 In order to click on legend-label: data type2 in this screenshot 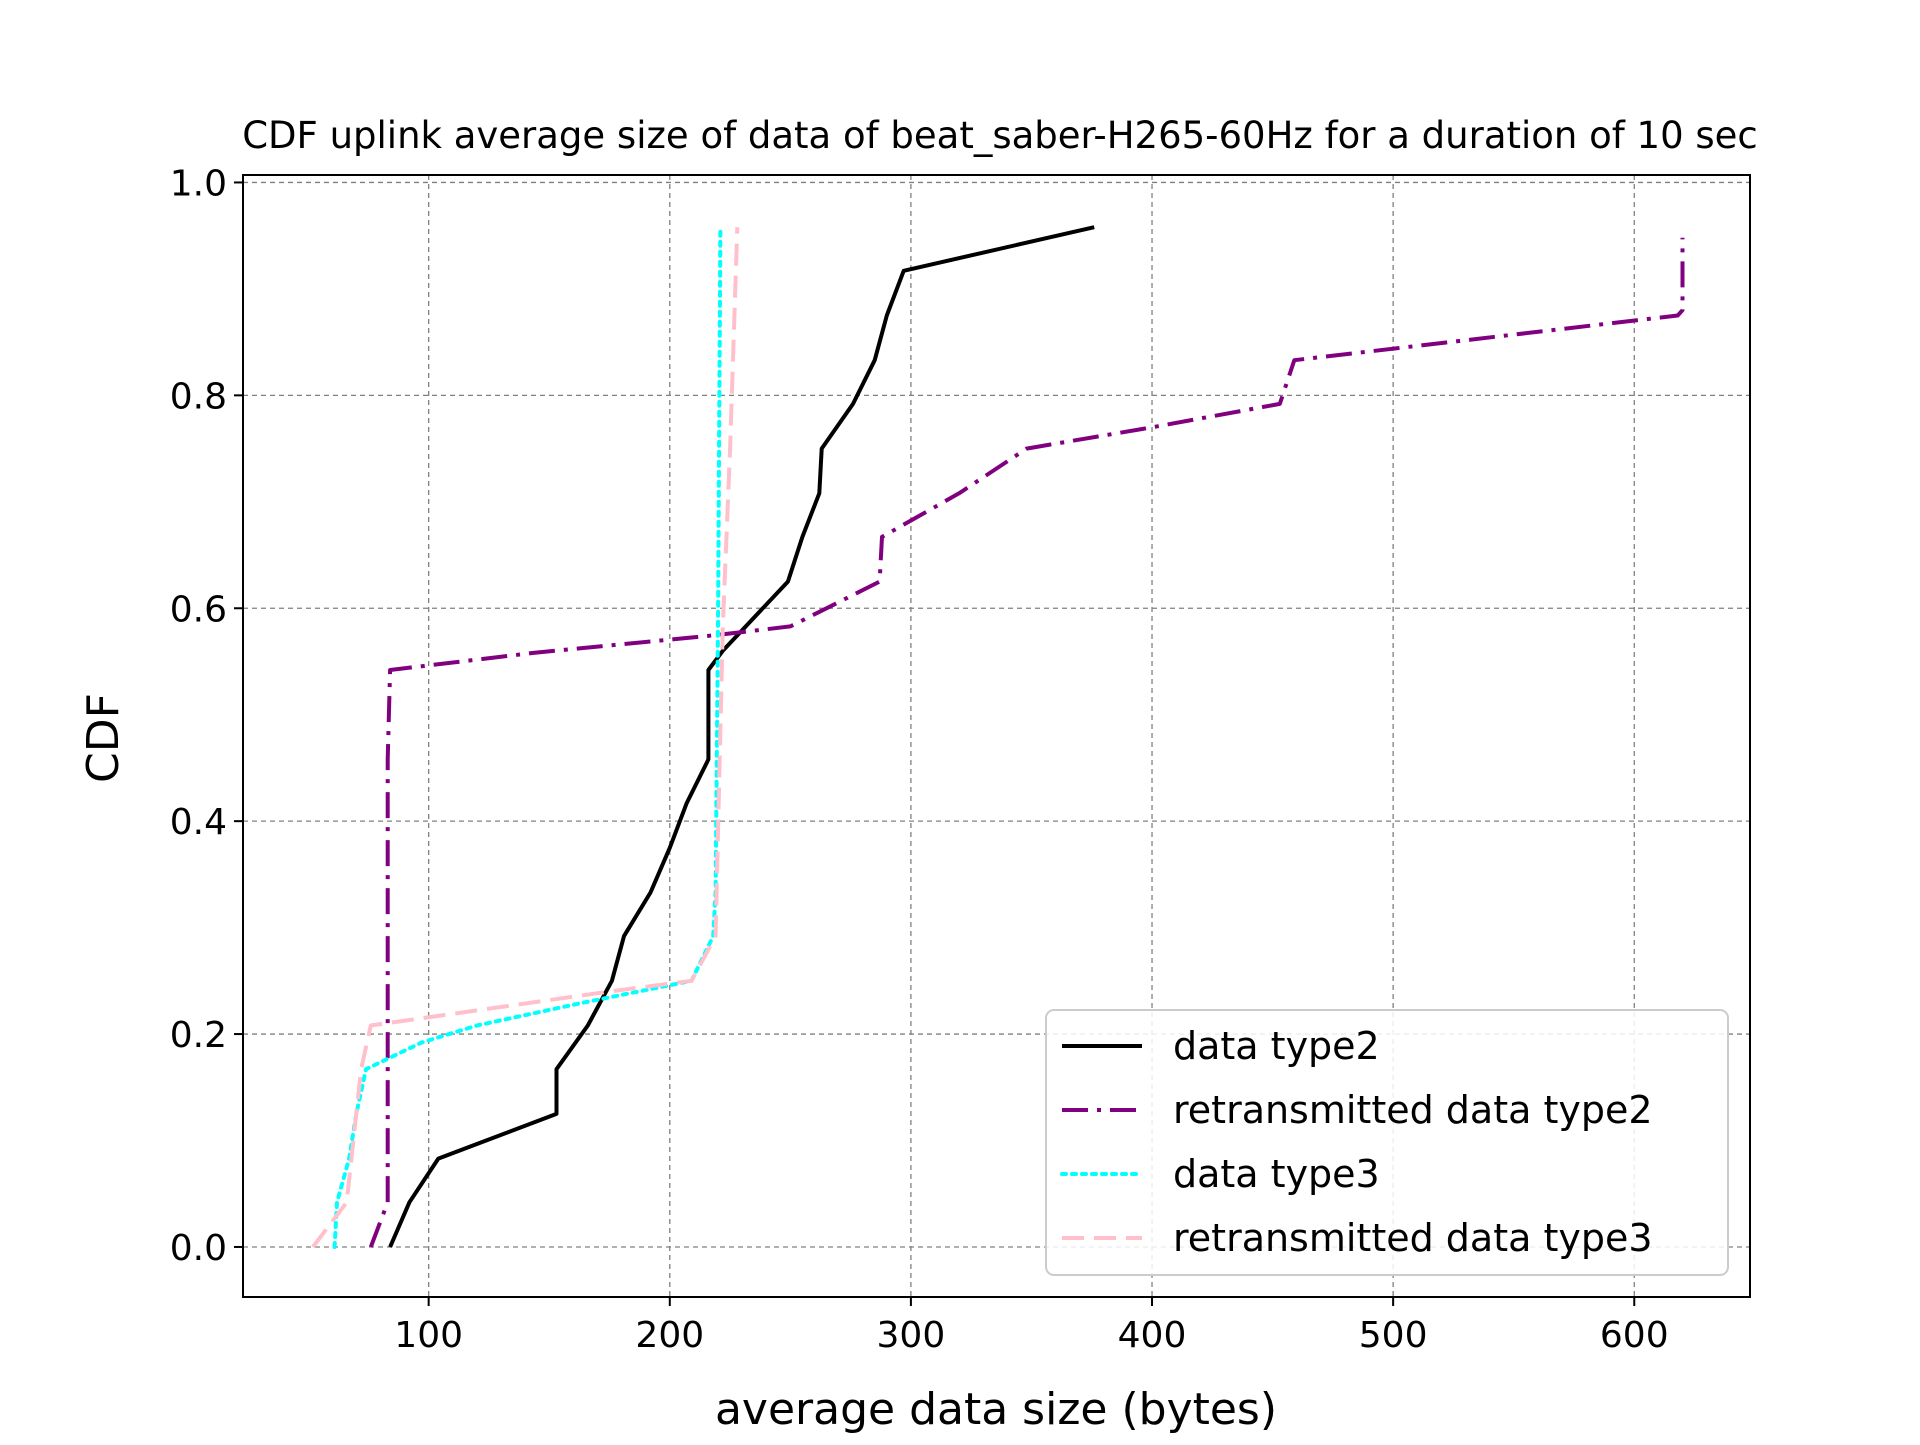, I will do `click(1276, 1046)`.